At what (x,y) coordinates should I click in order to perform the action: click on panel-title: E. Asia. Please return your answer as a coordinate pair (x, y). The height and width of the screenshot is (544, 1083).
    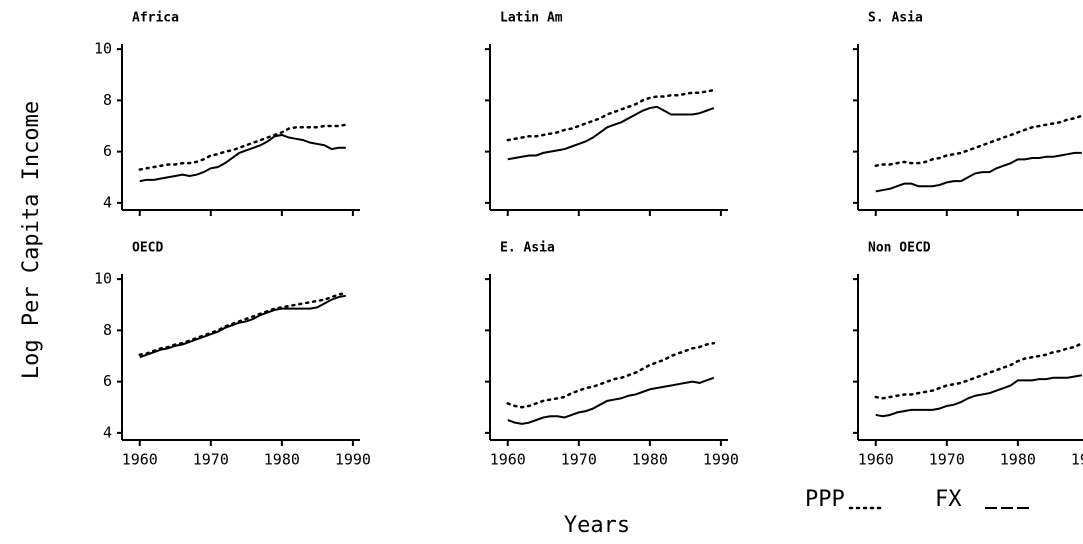
    Looking at the image, I should click on (527, 248).